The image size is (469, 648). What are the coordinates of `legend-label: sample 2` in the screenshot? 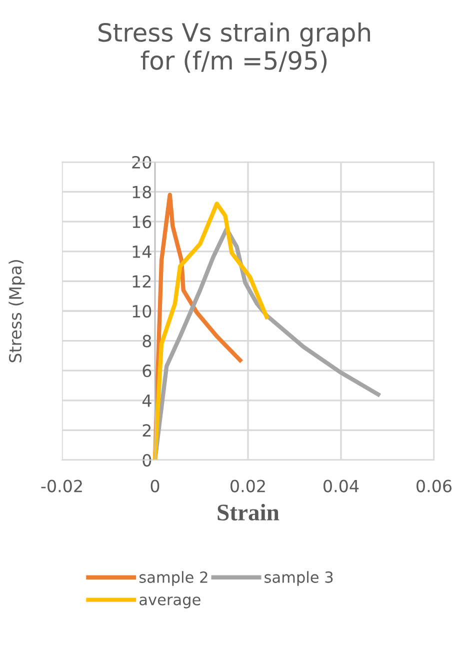 It's located at (173, 578).